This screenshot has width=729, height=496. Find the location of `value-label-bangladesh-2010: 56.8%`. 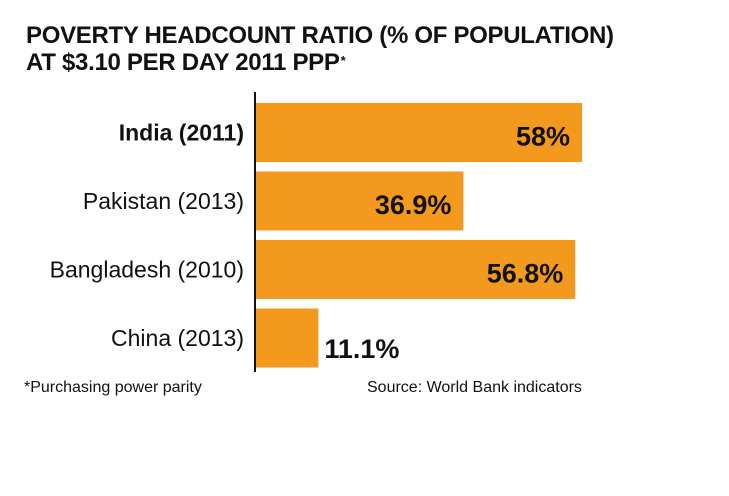

value-label-bangladesh-2010: 56.8% is located at coordinates (525, 274).